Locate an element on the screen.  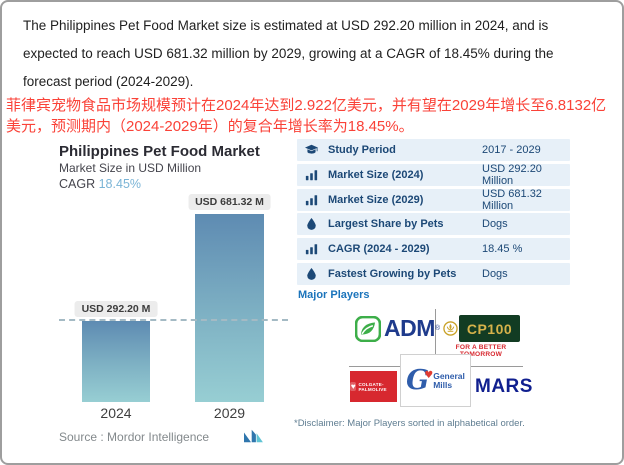
mordor-intelligence-logo-icon is located at coordinates (253, 436).